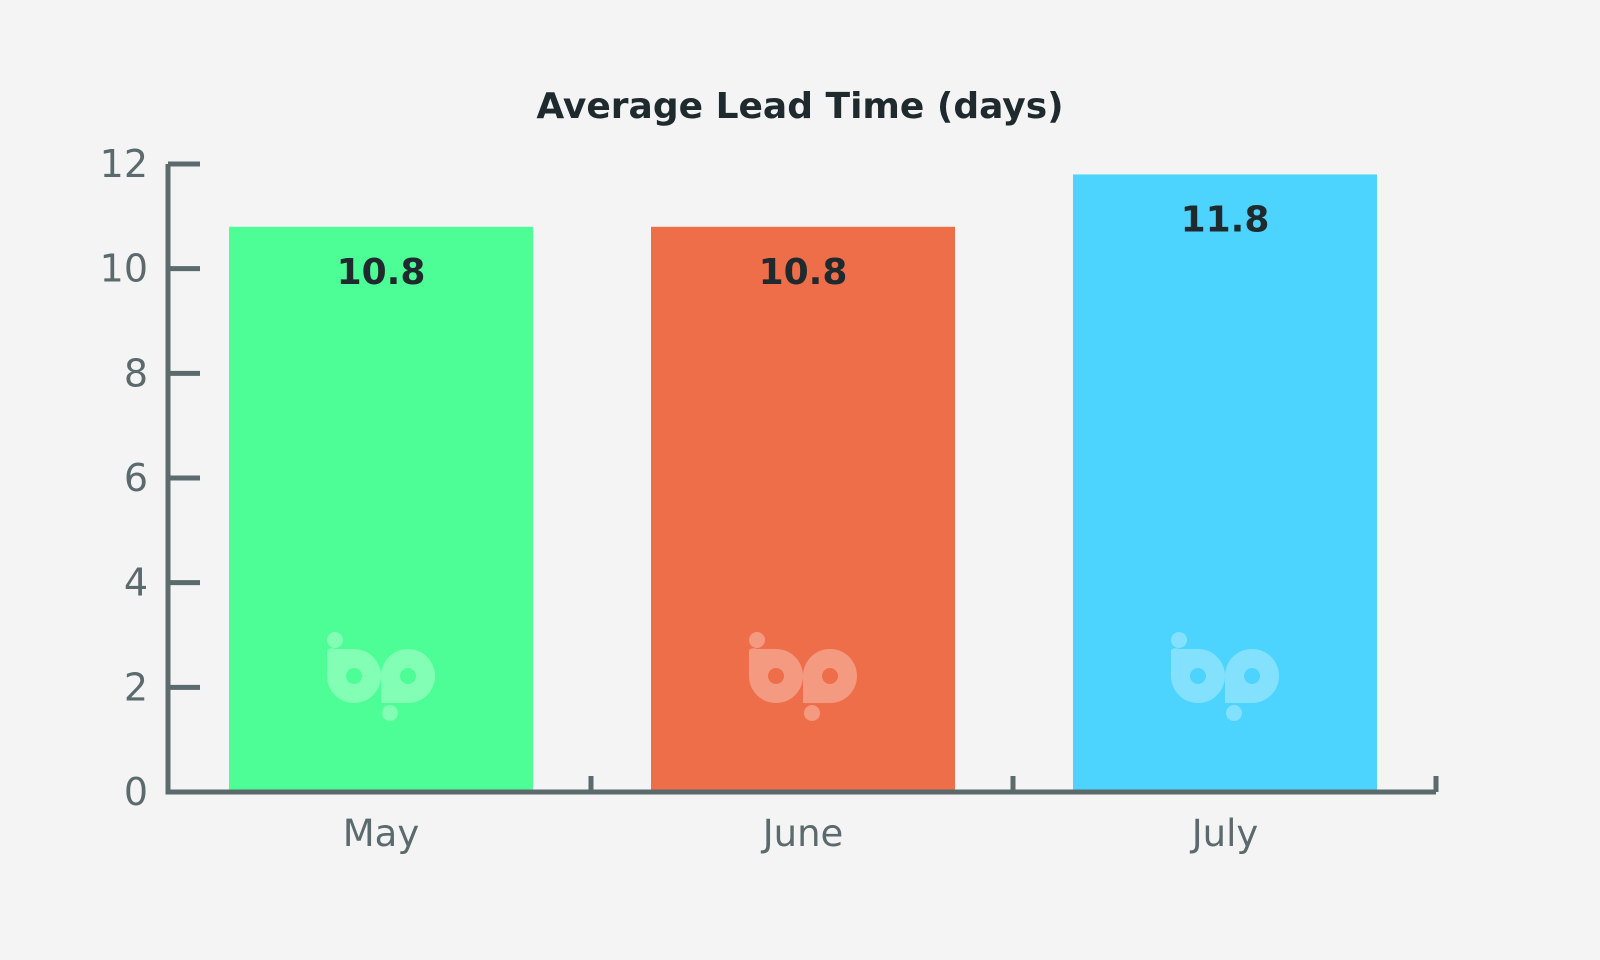 The width and height of the screenshot is (1600, 960). What do you see at coordinates (136, 687) in the screenshot?
I see `y-tick-label: 2` at bounding box center [136, 687].